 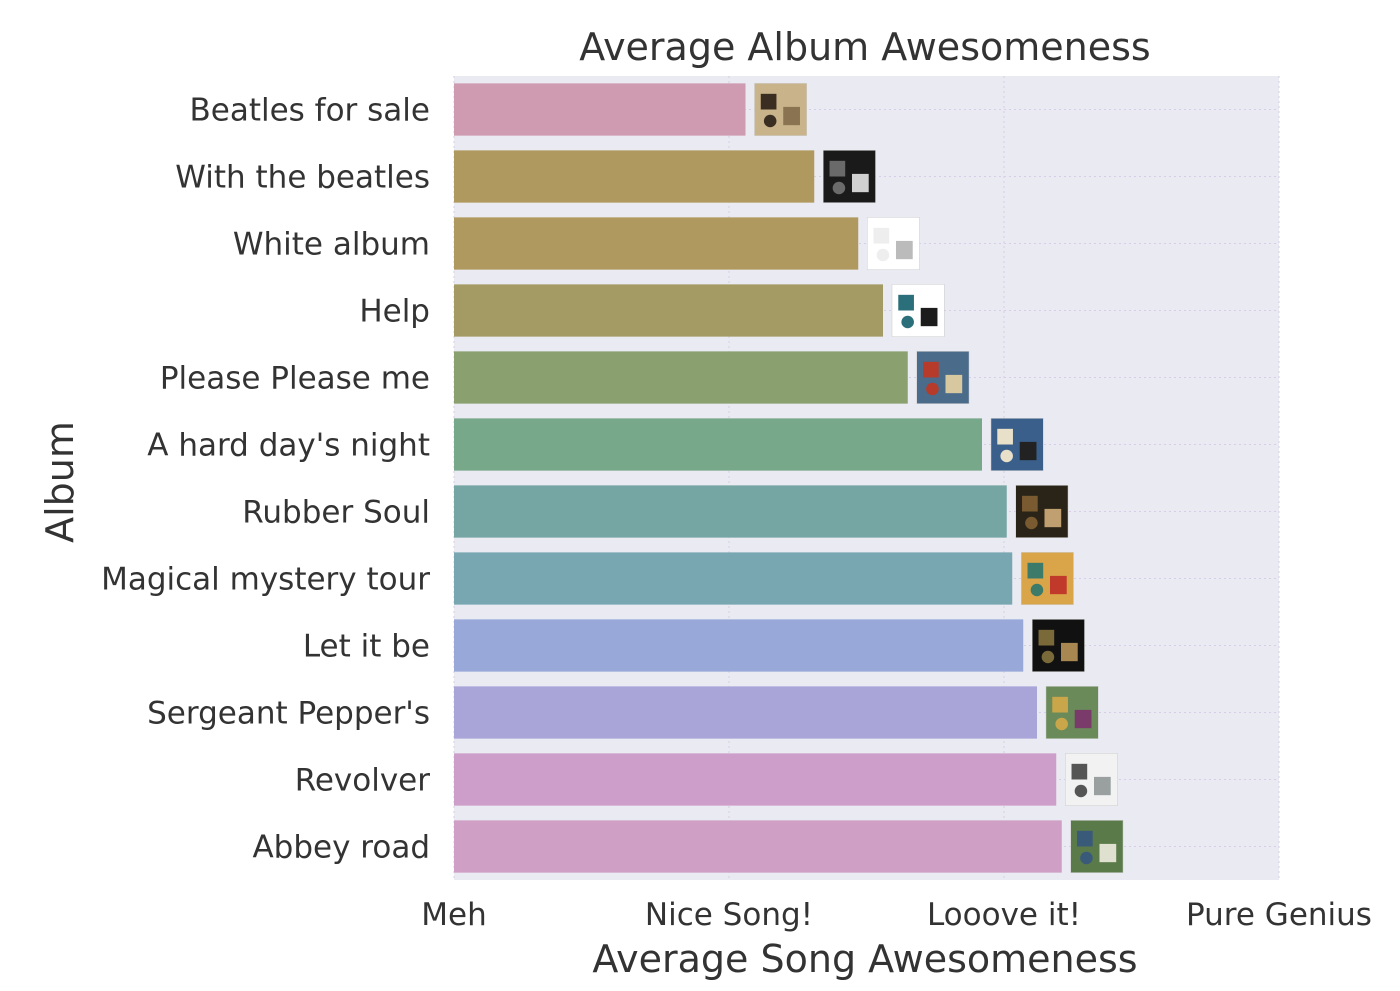 What do you see at coordinates (893, 243) in the screenshot?
I see `white-album-cover-icon` at bounding box center [893, 243].